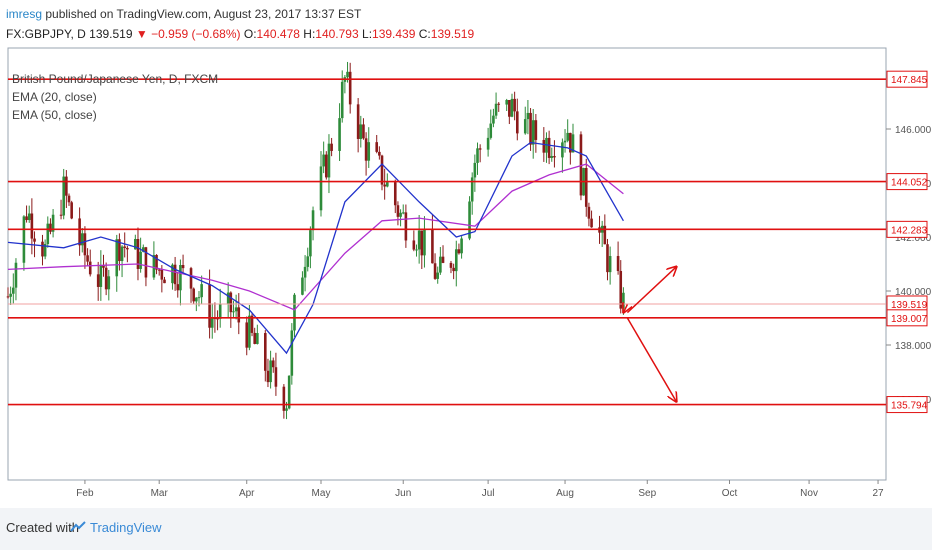 The image size is (932, 550). Describe the element at coordinates (24, 14) in the screenshot. I see `publisher-username: imresg` at that location.